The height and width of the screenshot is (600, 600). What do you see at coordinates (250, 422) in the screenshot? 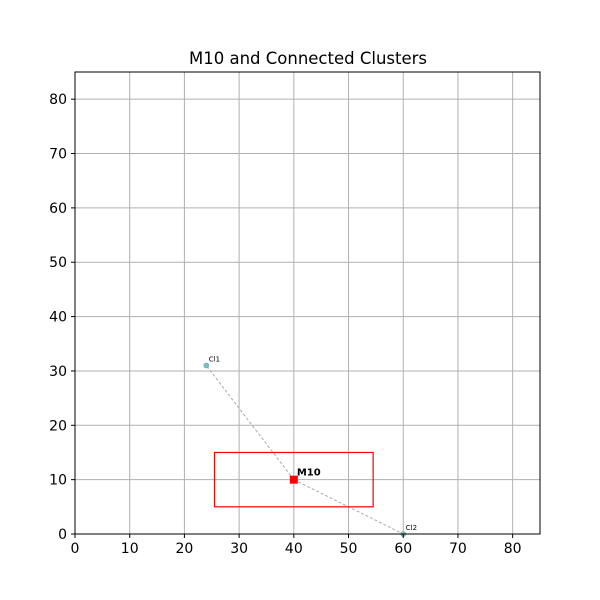
I see `connection-line-cl1` at bounding box center [250, 422].